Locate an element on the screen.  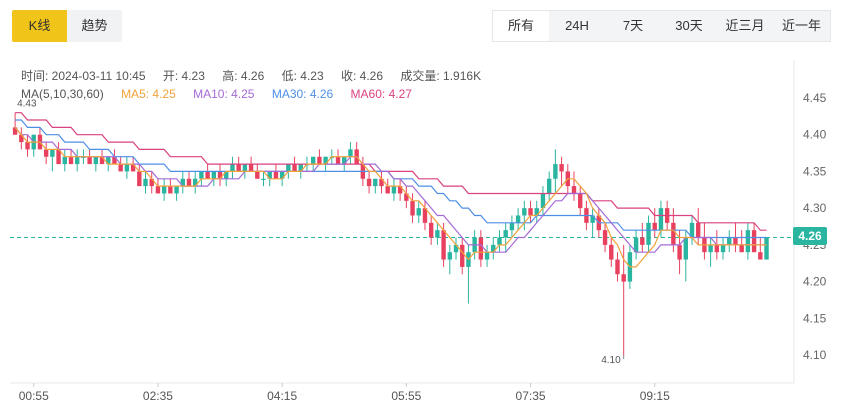
tab-trend: 趋势 is located at coordinates (94, 26).